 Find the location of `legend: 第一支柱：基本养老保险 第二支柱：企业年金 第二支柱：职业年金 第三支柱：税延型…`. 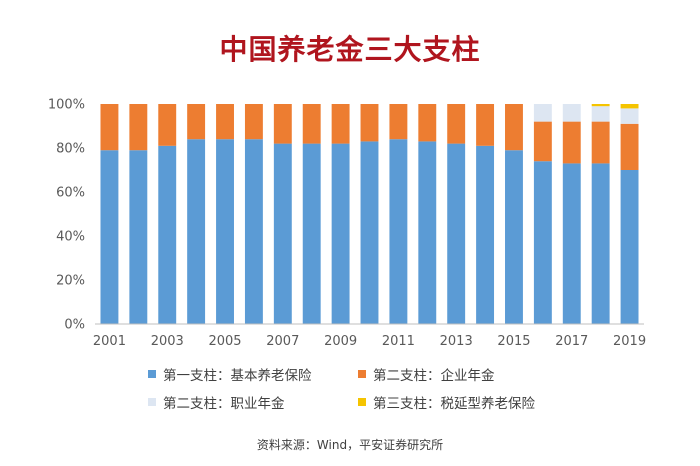

legend: 第一支柱：基本养老保险 第二支柱：企业年金 第二支柱：职业年金 第三支柱：税延型… is located at coordinates (378, 388).